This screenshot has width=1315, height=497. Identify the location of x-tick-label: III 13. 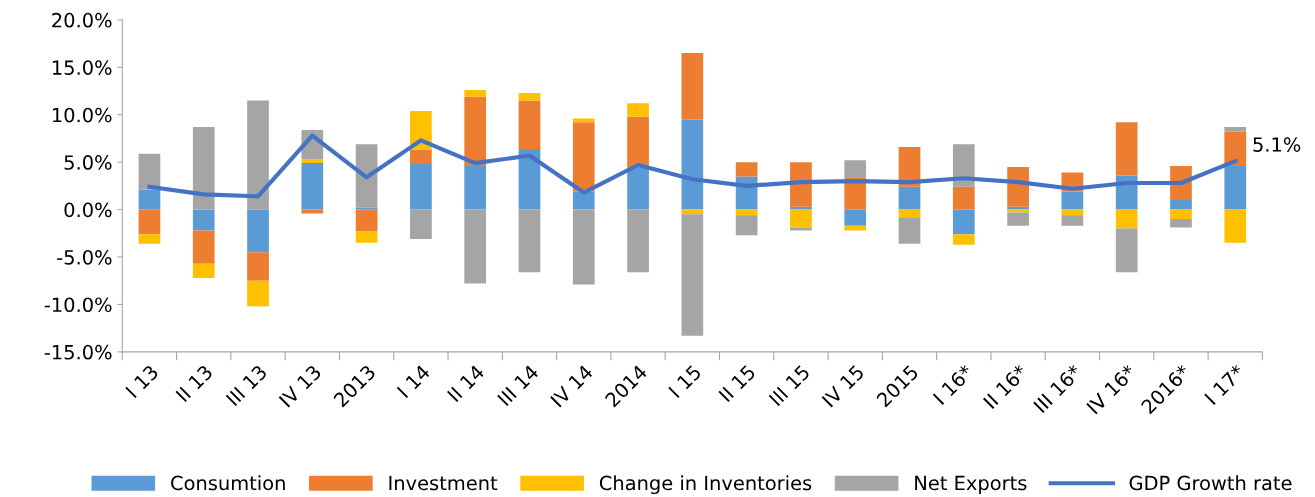
(246, 385).